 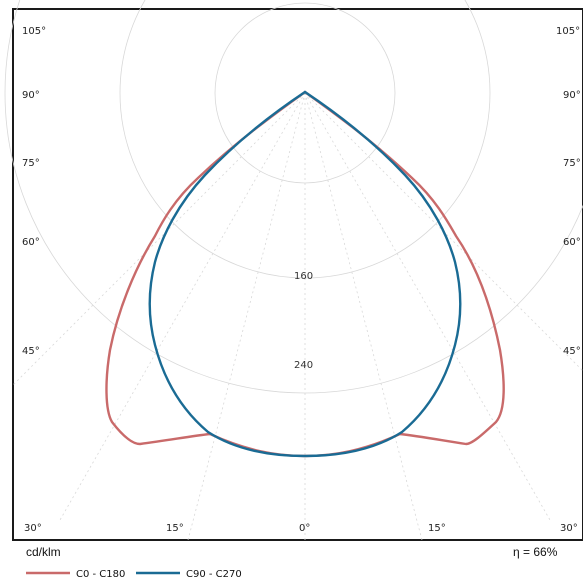 I want to click on radial-tick-label-160: 160, so click(x=303, y=276).